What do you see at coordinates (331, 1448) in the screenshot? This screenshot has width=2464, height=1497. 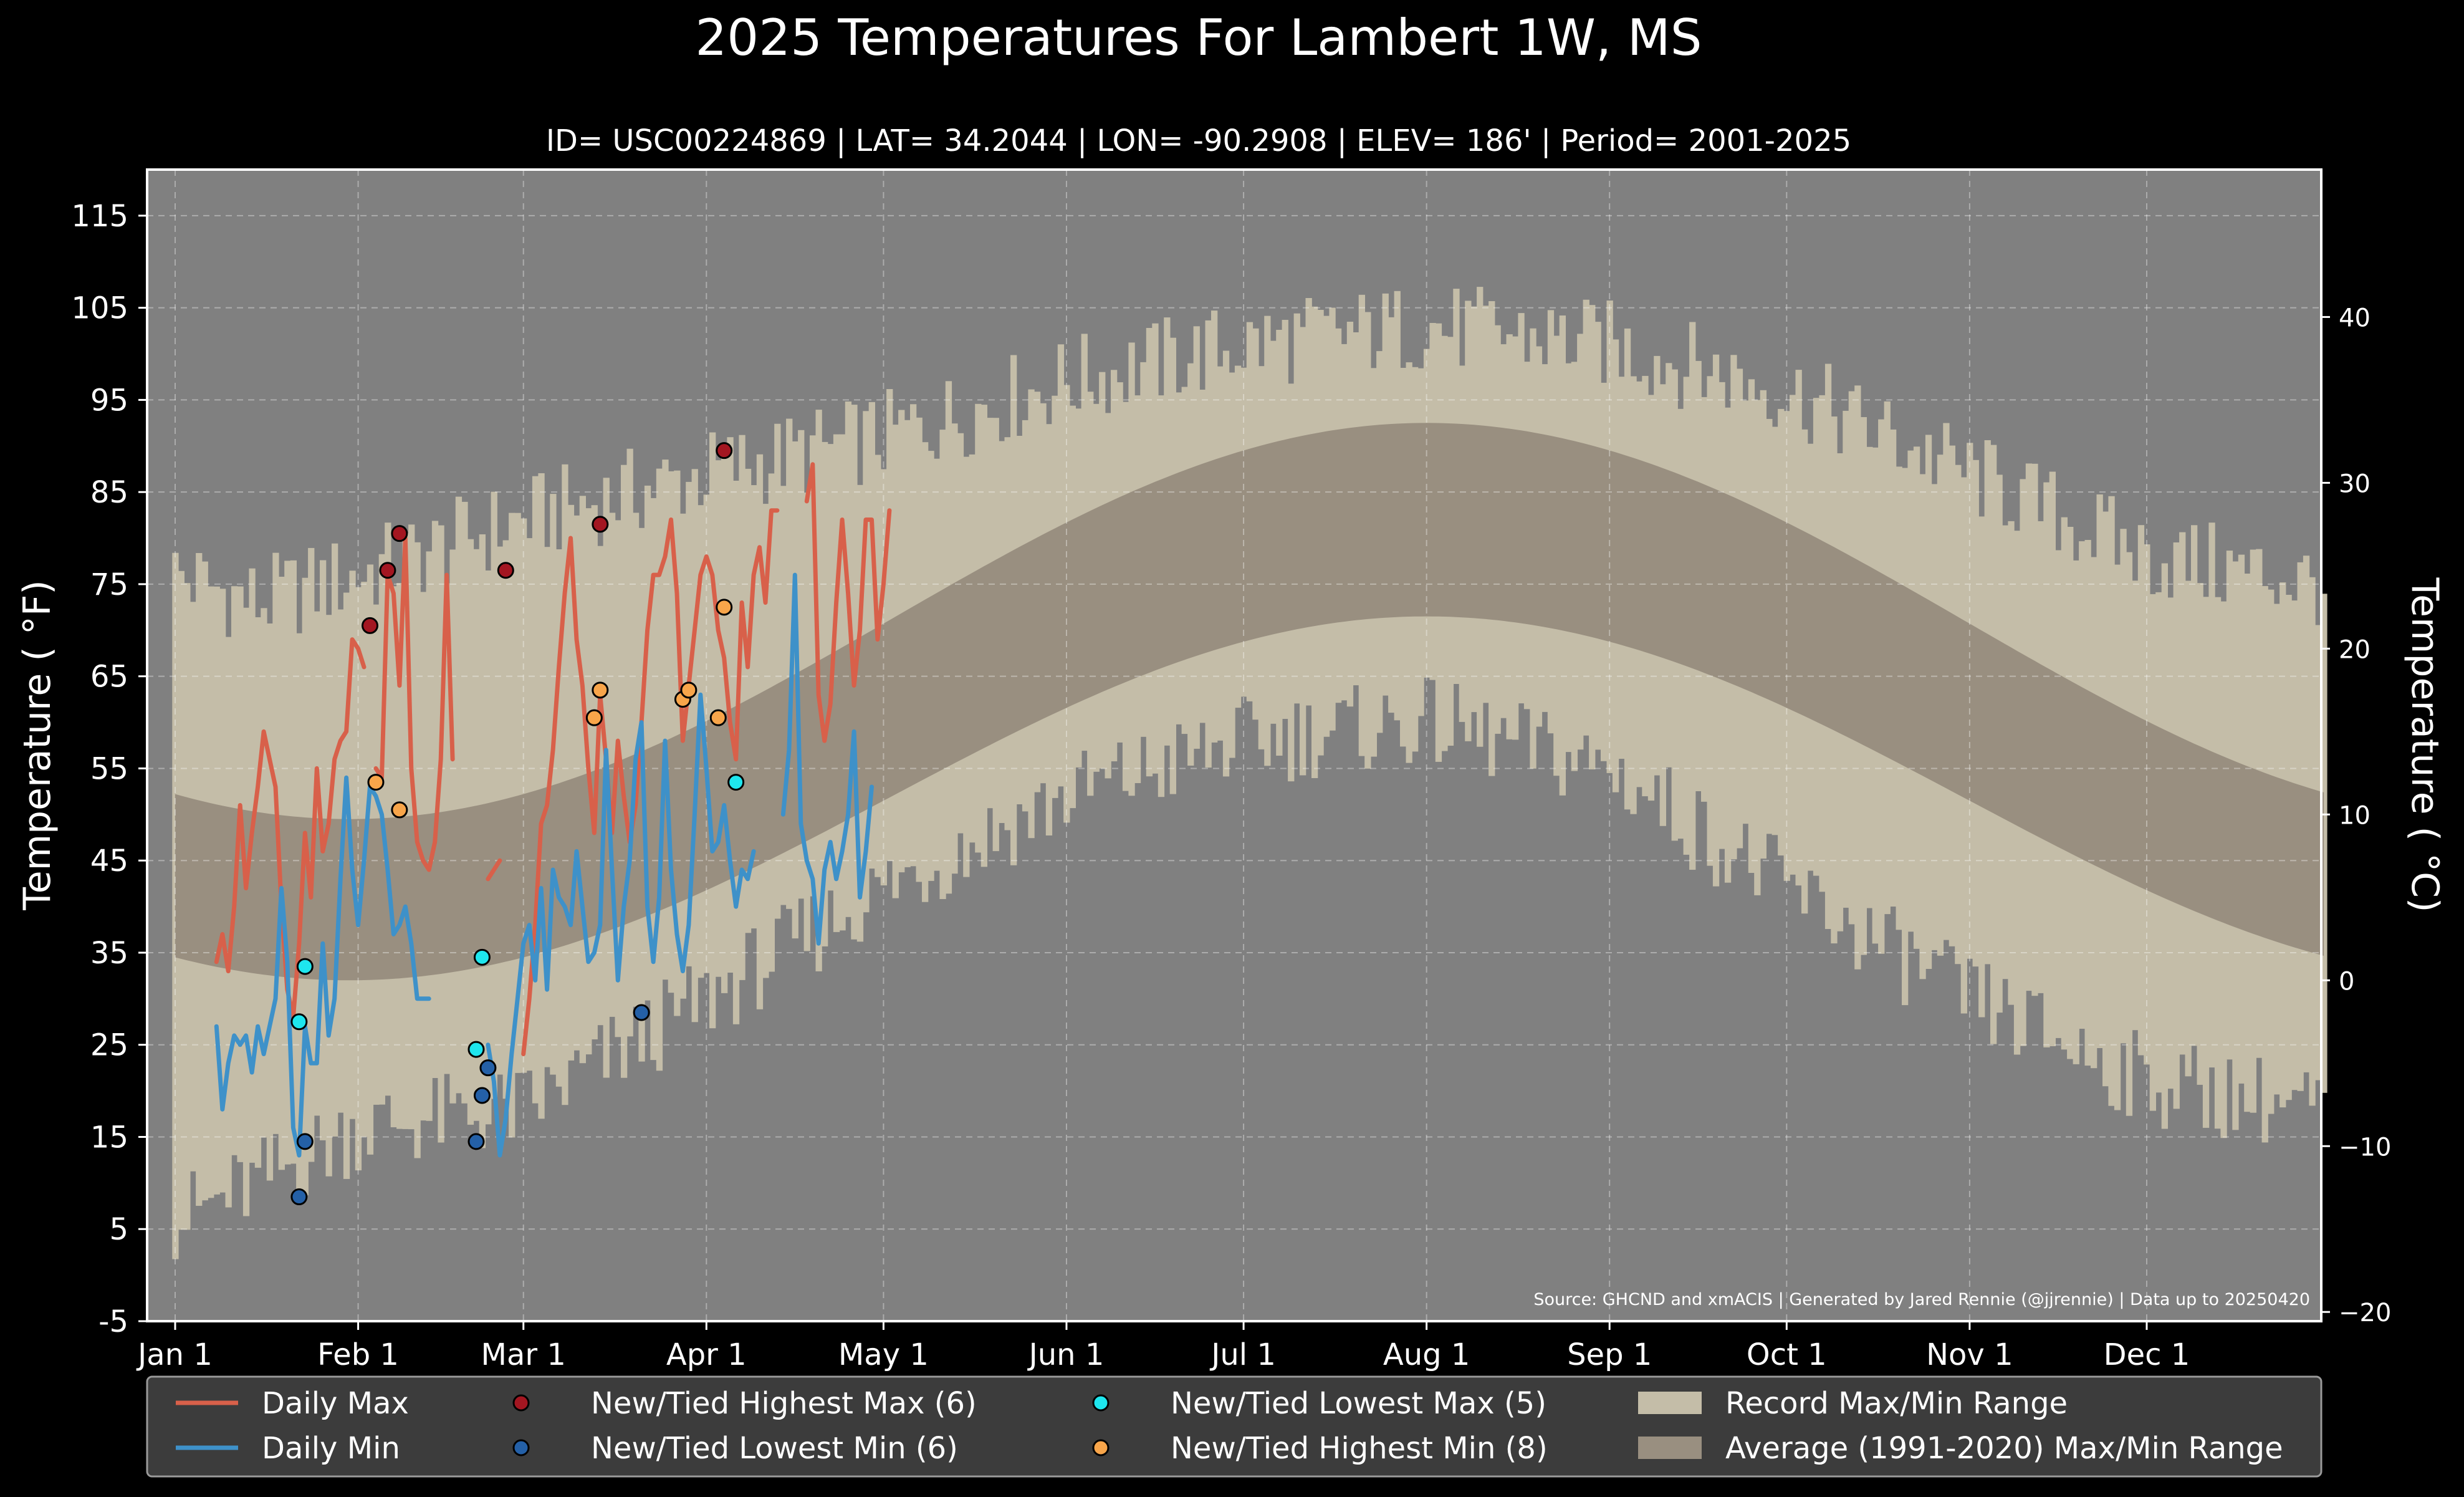 I see `legend-label: Daily Min` at bounding box center [331, 1448].